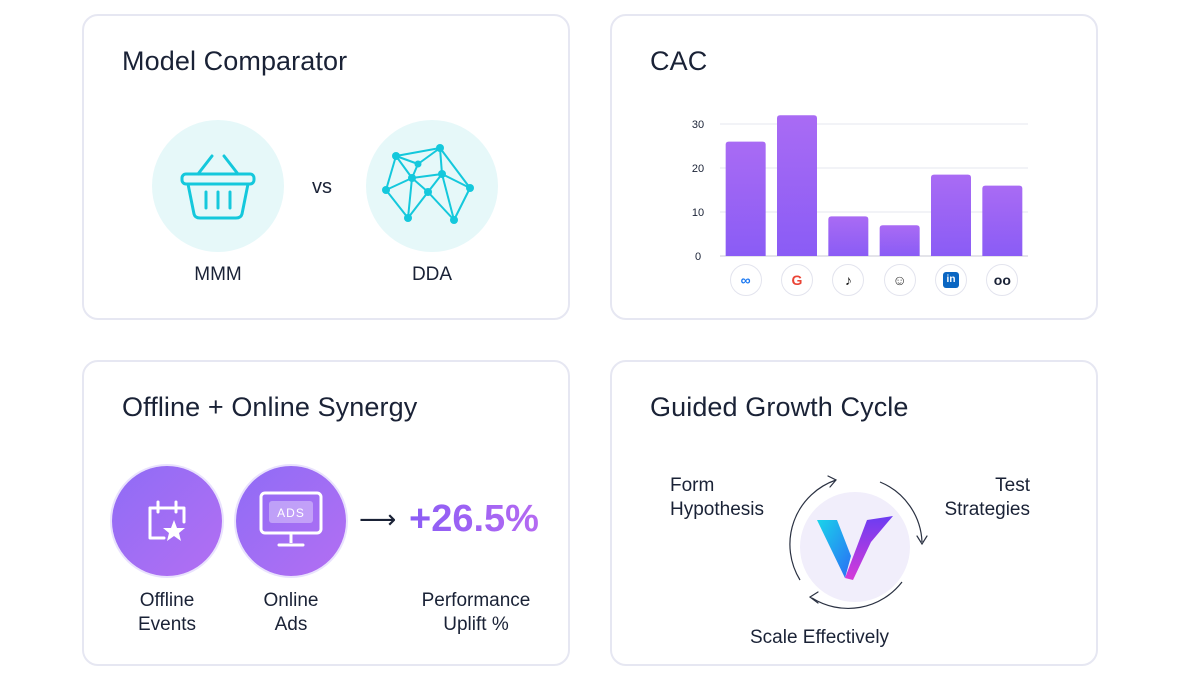 The image size is (1180, 680). I want to click on tiktok-icon: ♪, so click(848, 280).